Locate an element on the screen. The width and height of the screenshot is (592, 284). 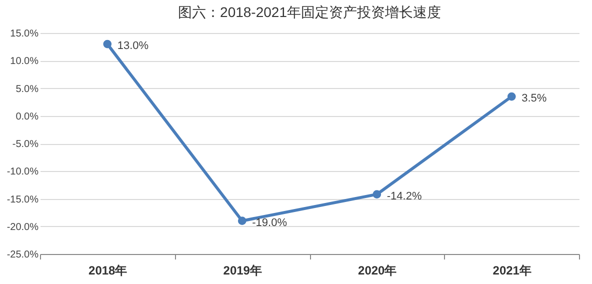
x-tick-label: 2020年 is located at coordinates (377, 271).